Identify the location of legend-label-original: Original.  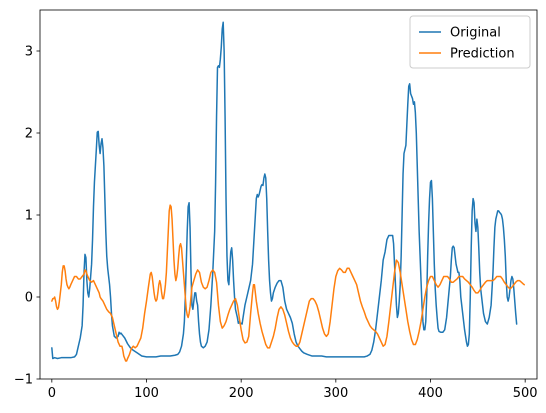
(475, 33).